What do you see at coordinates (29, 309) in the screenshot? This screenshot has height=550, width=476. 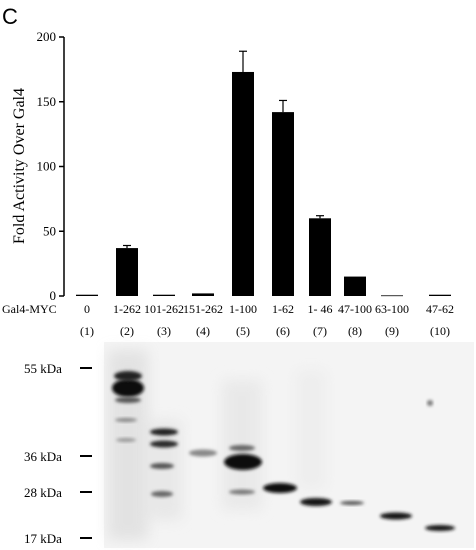 I see `x-axis-label: Gal4-MYC` at bounding box center [29, 309].